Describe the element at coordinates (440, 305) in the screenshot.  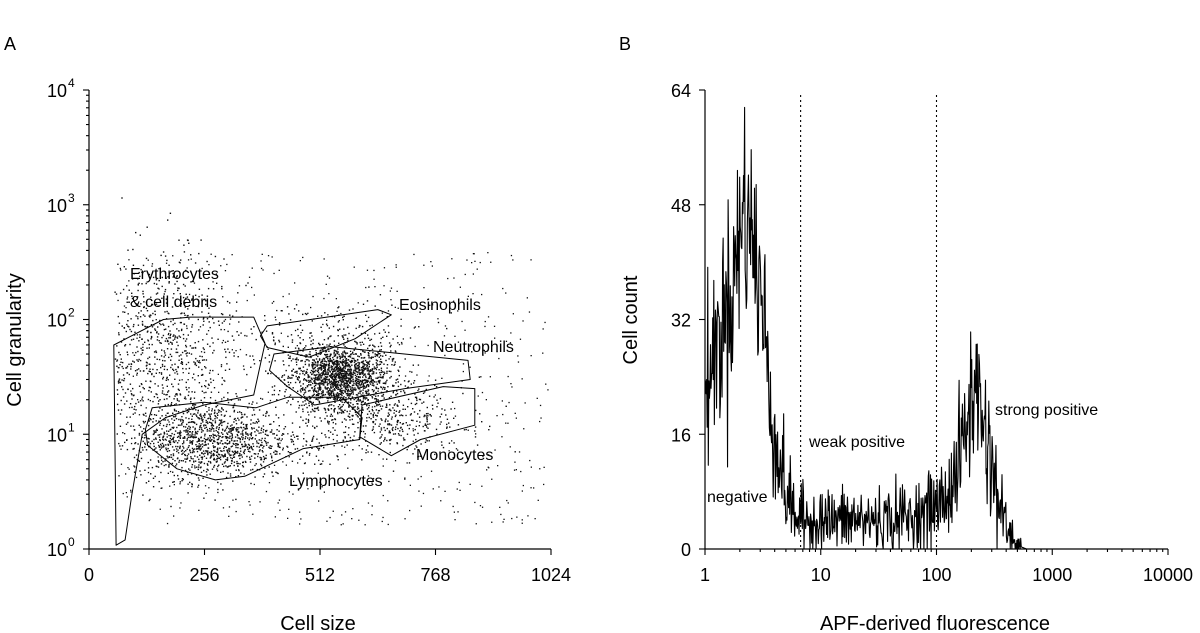
I see `gate-label-eosinophils: Eosinophils` at that location.